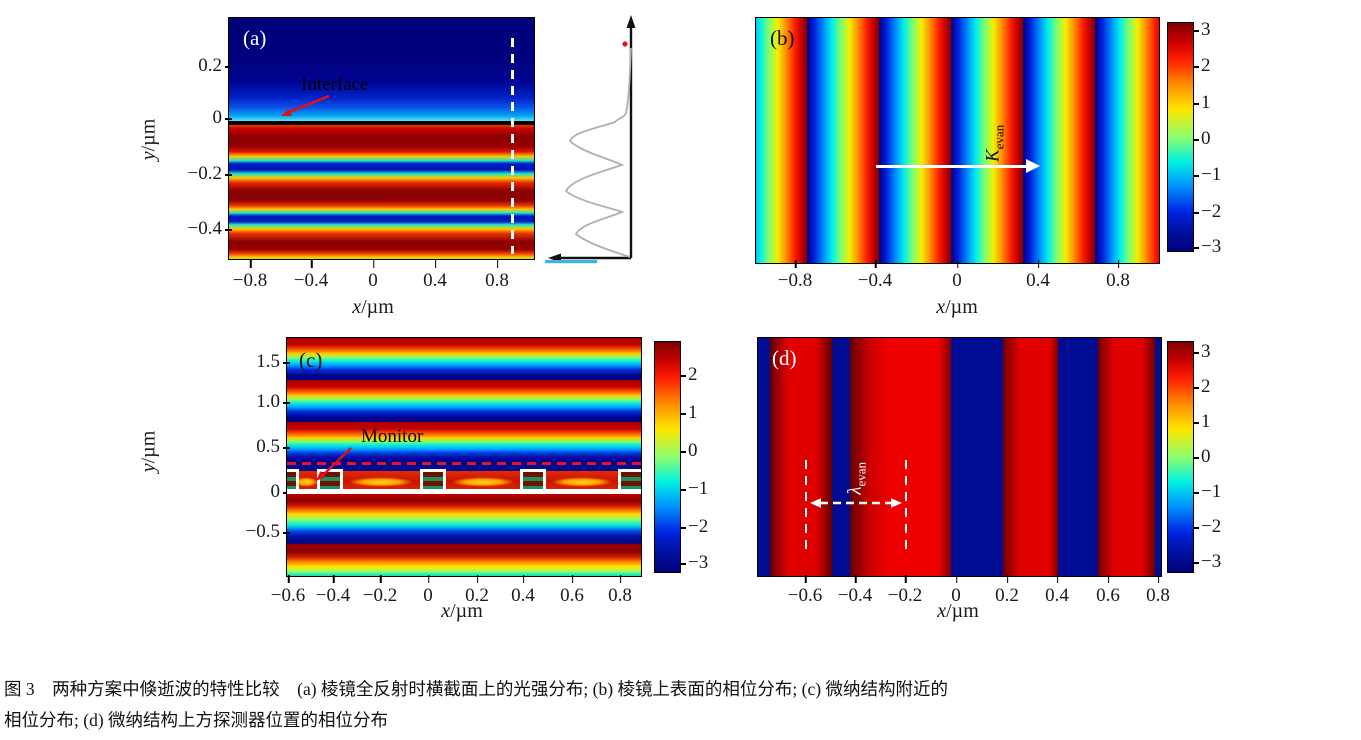 Image resolution: width=1361 pixels, height=740 pixels. I want to click on c-cbtick-5: −3, so click(694, 562).